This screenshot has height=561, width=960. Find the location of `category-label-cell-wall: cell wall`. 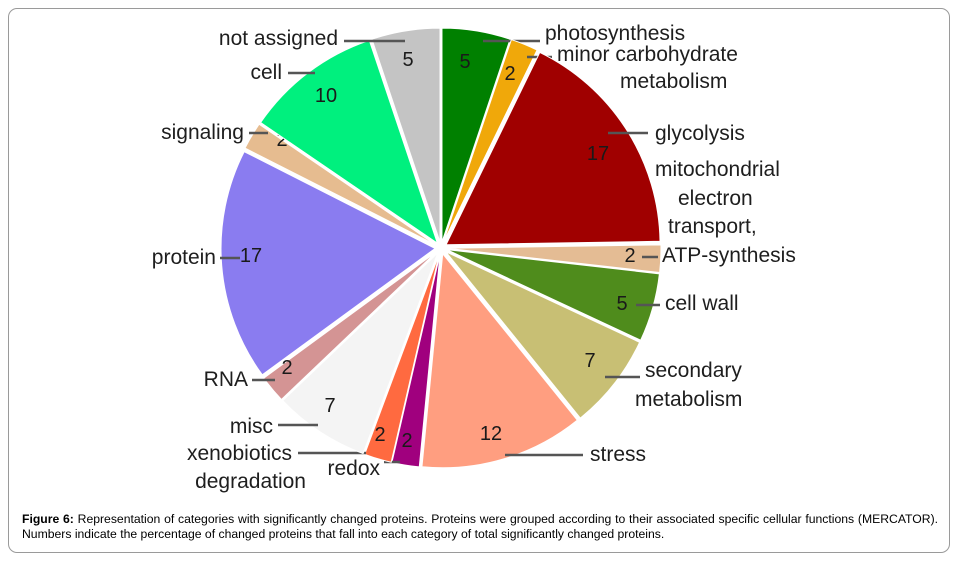

category-label-cell-wall: cell wall is located at coordinates (702, 303).